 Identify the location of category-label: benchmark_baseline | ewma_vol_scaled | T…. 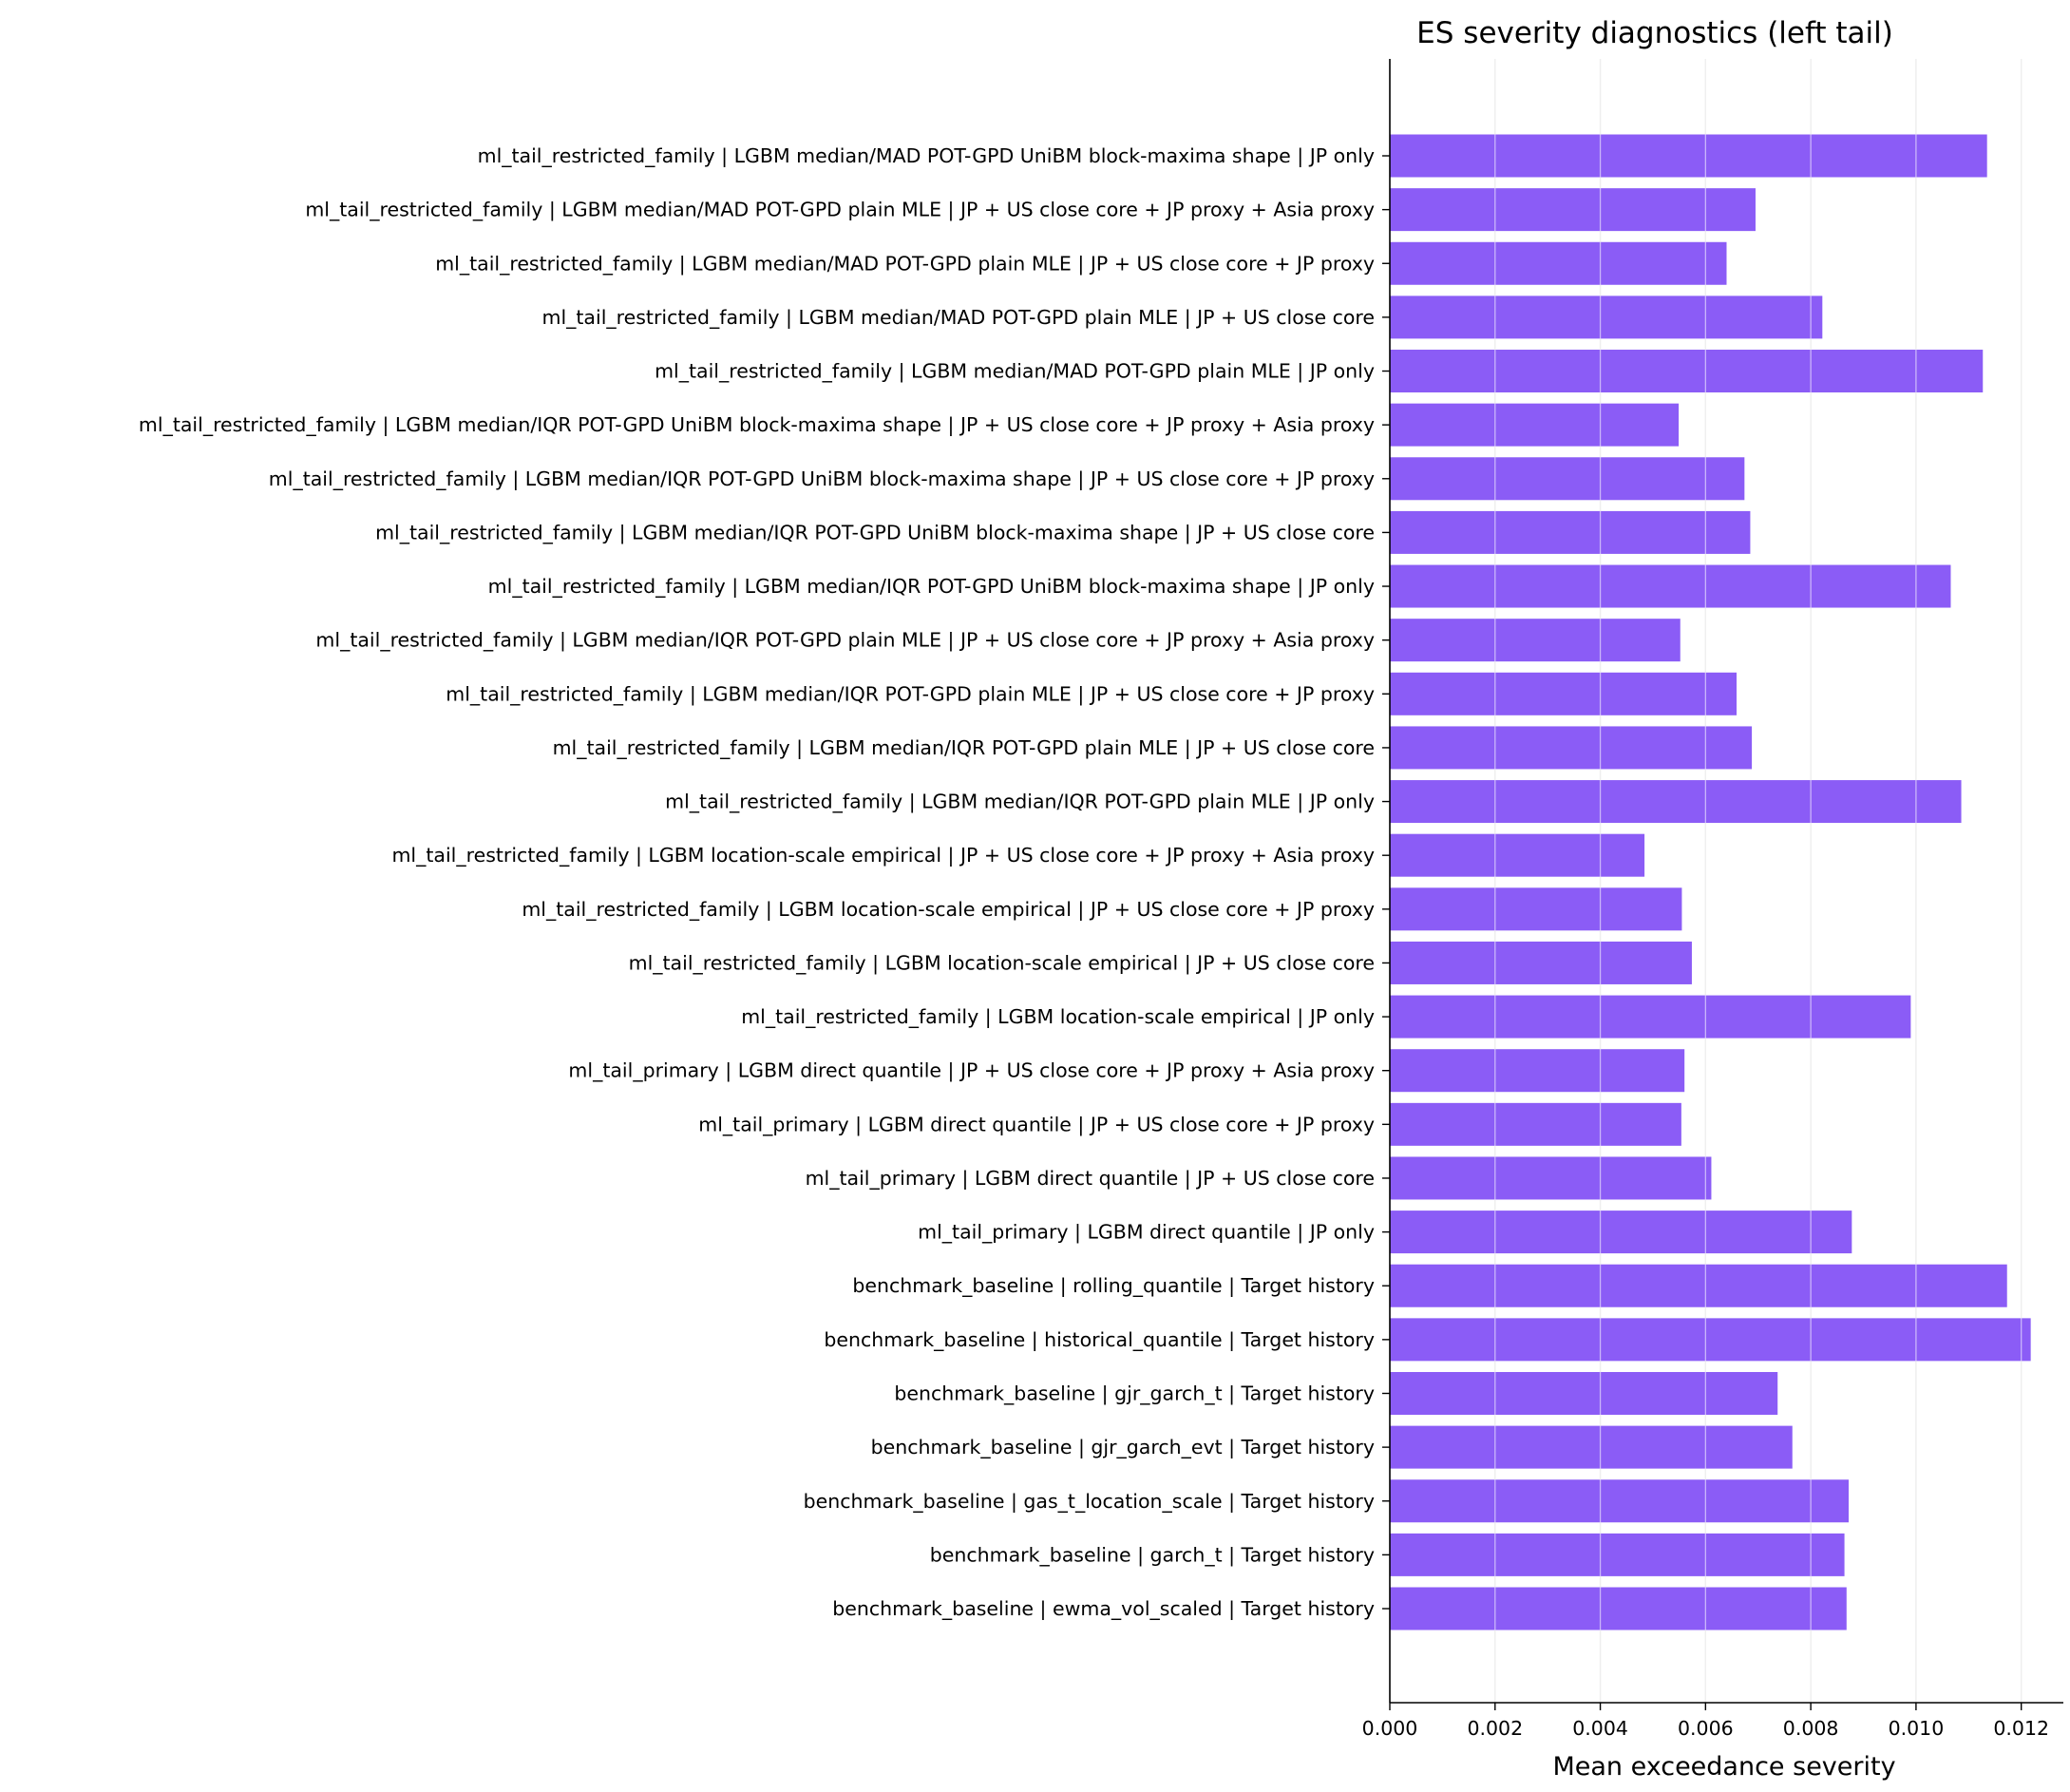
(1103, 1609).